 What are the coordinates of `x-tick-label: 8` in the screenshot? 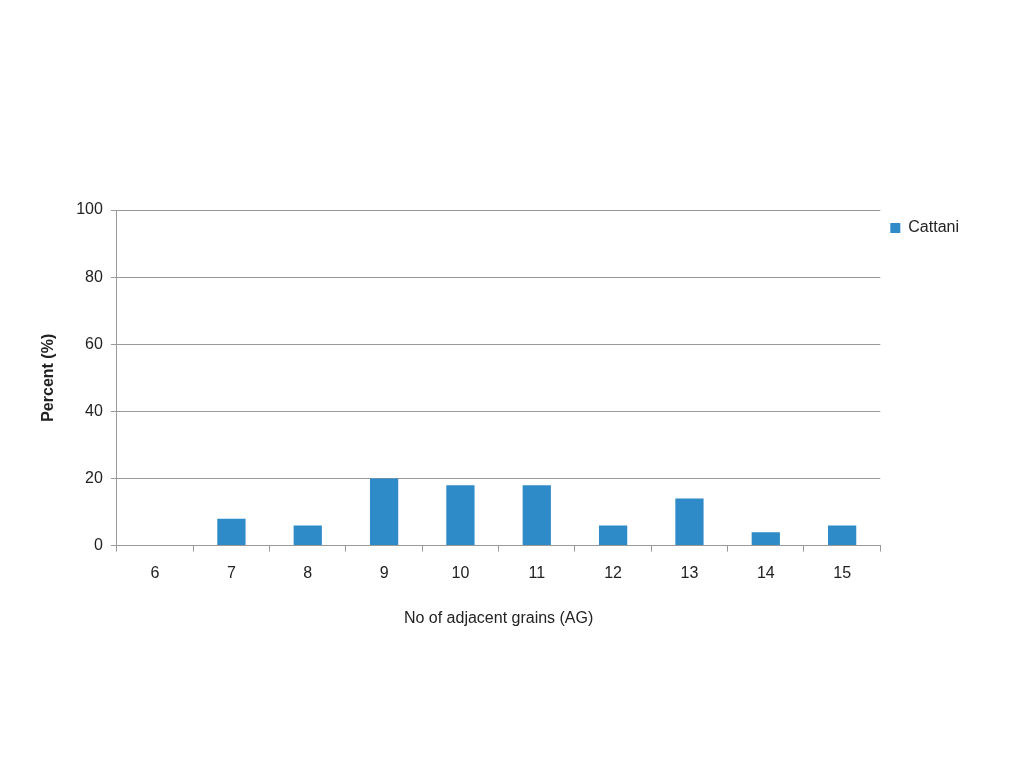 It's located at (308, 572).